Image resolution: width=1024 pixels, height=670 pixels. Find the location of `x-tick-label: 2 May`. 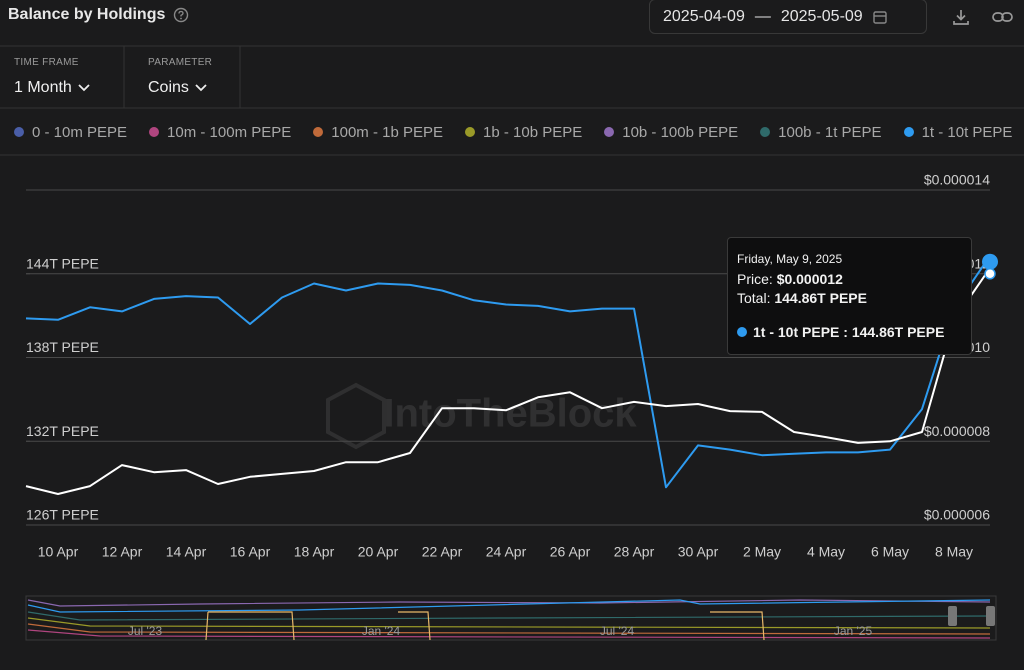

x-tick-label: 2 May is located at coordinates (762, 552).